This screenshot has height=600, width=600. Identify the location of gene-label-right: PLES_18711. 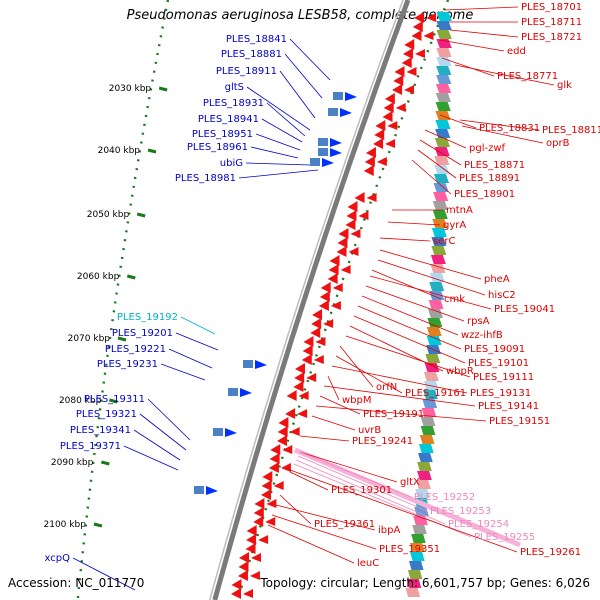
(551, 22).